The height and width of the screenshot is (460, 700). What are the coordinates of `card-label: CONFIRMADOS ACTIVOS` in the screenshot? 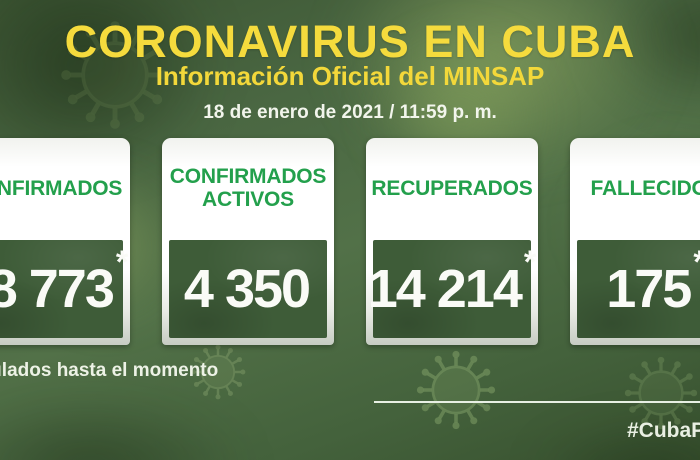 It's located at (248, 188).